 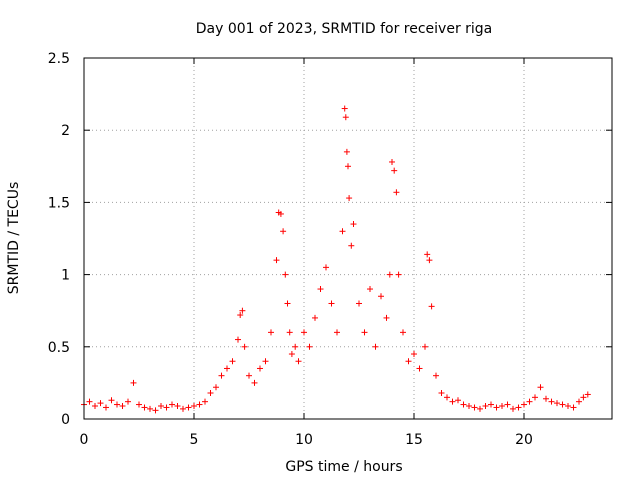 I want to click on y-tick-label: 1.5, so click(x=59, y=203).